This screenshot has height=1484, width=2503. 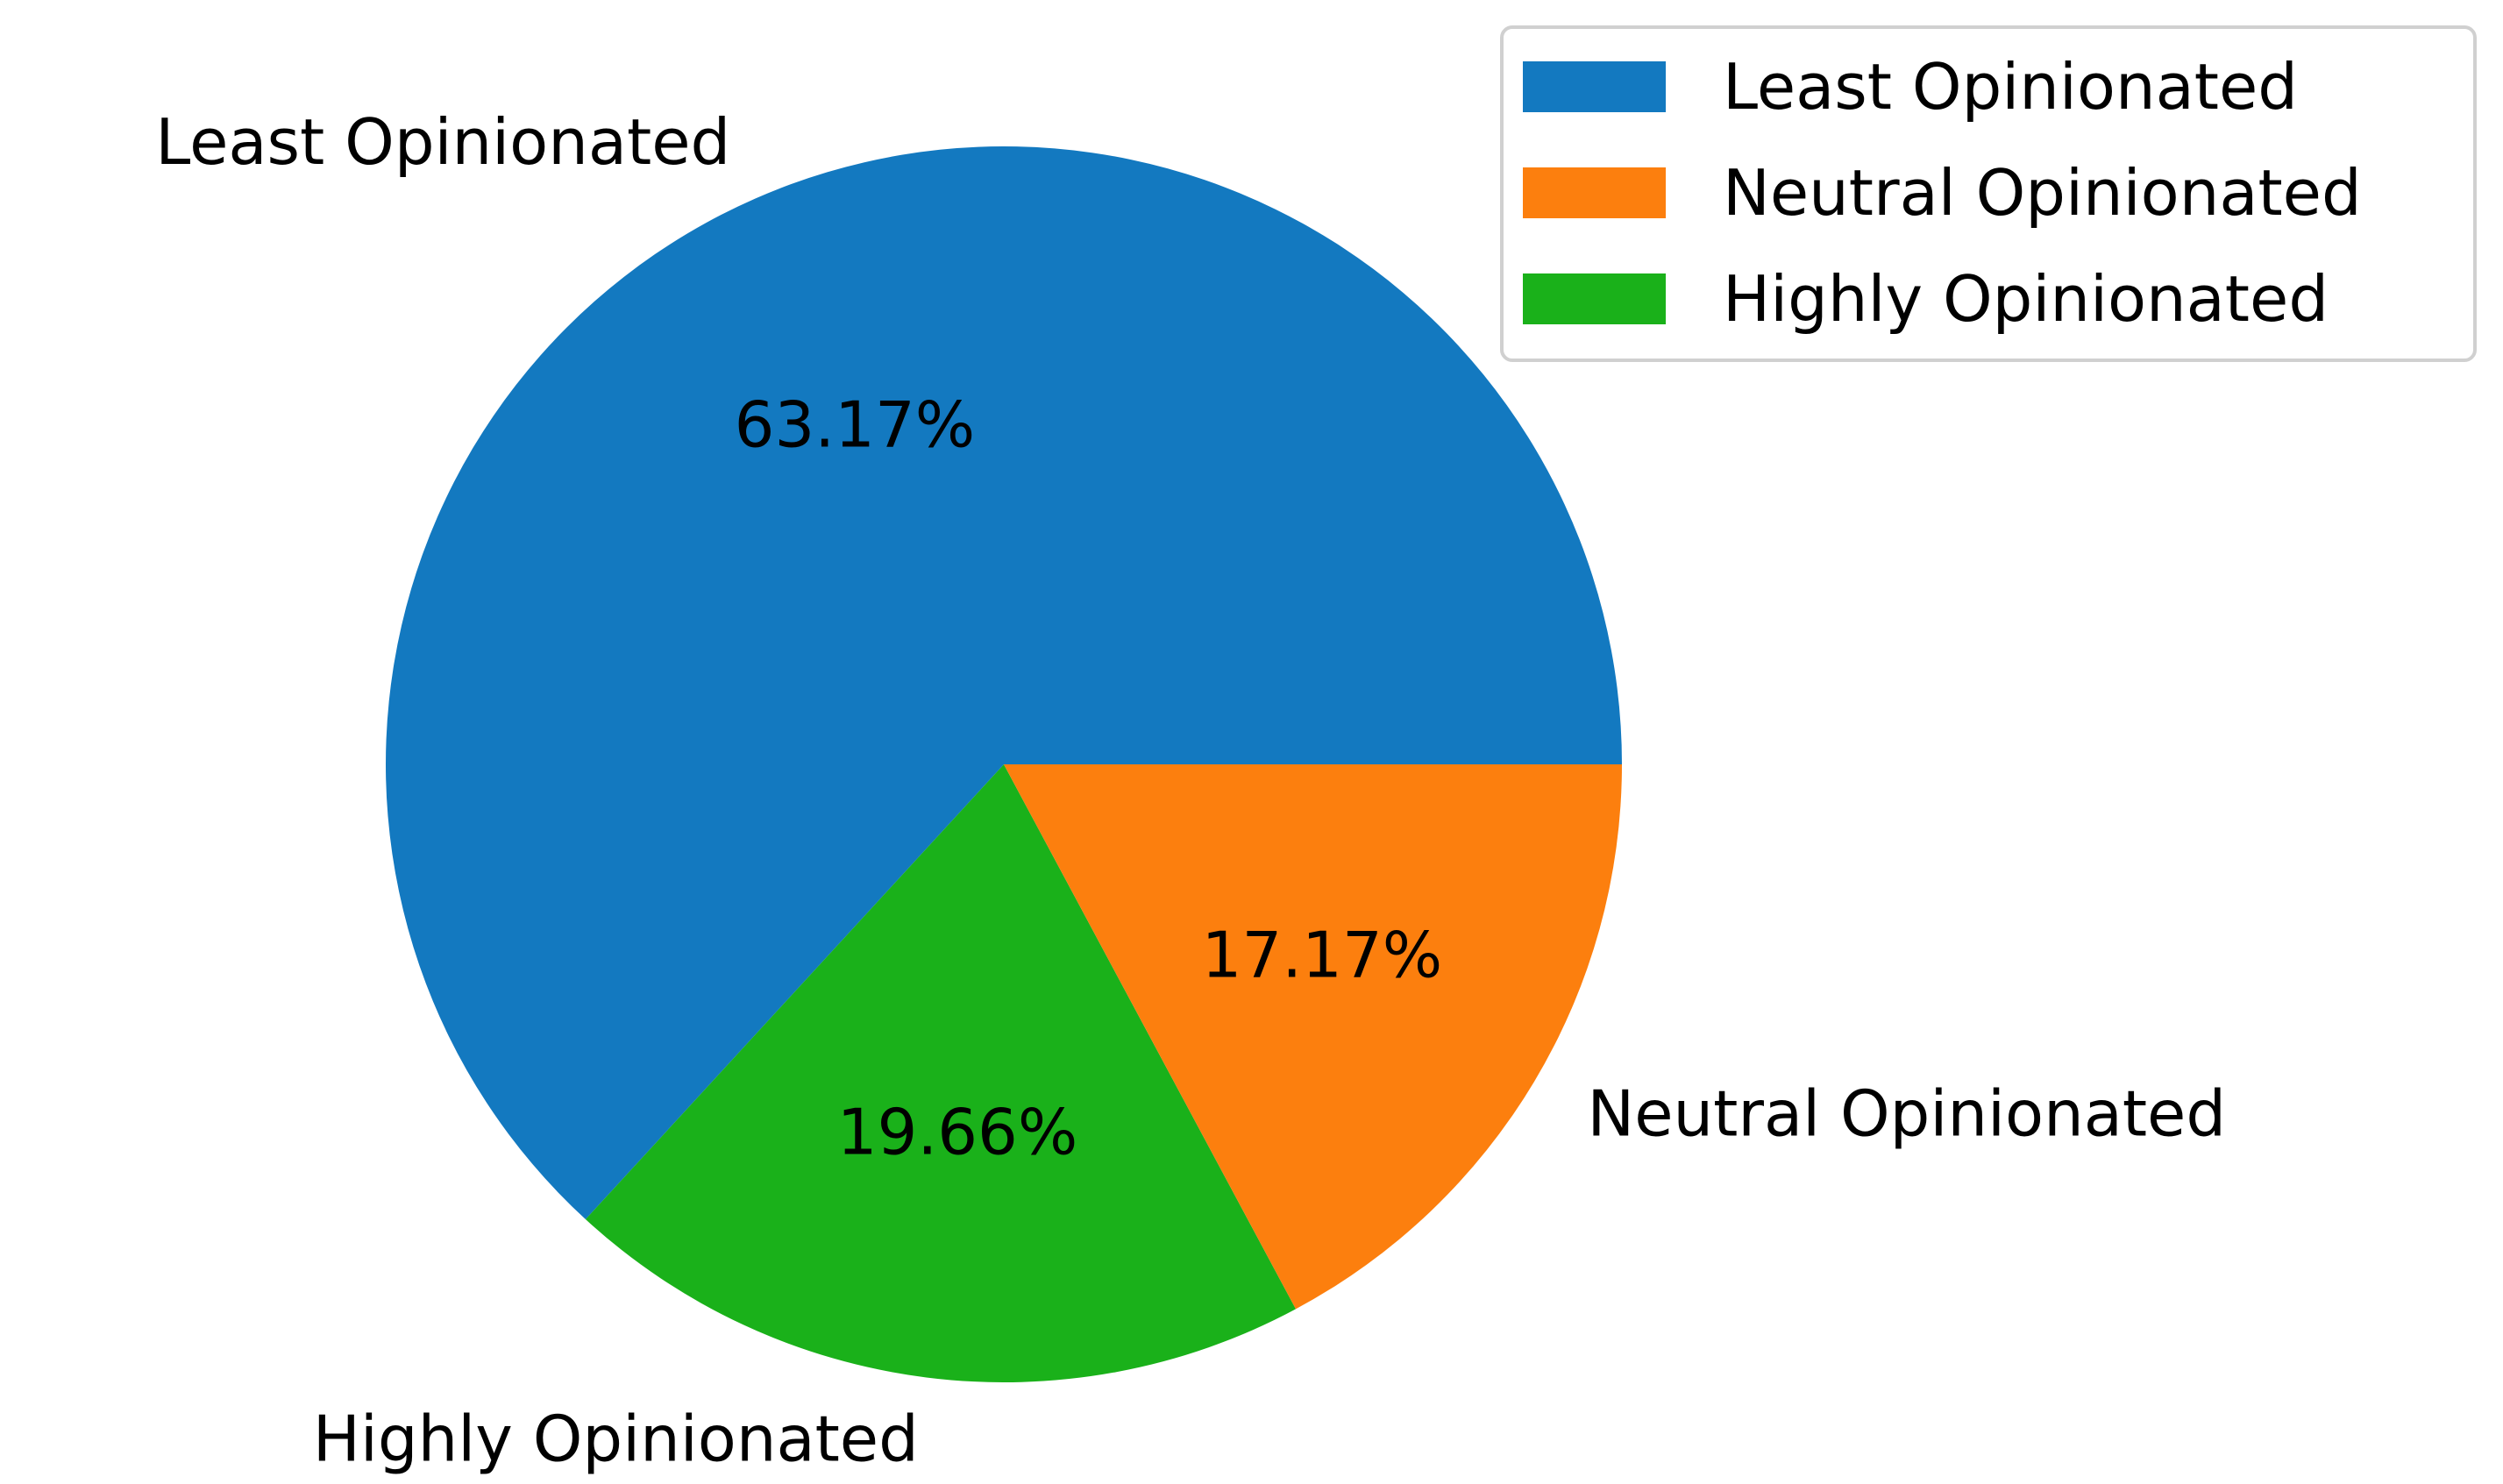 What do you see at coordinates (941, 1073) in the screenshot?
I see `pie-slice-highly-opinionated` at bounding box center [941, 1073].